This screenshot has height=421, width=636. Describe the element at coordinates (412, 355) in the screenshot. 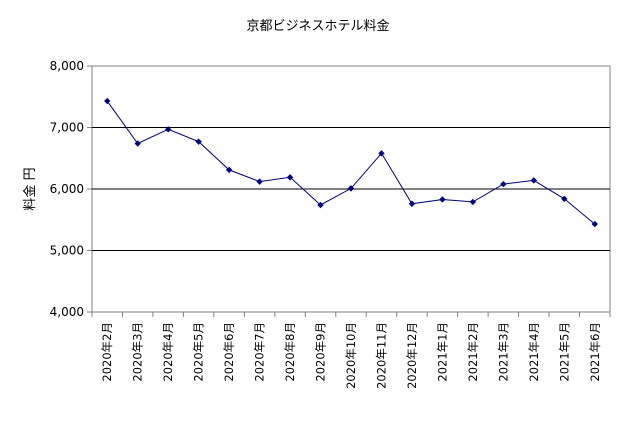

I see `x-tick-label: 2020年12月` at that location.